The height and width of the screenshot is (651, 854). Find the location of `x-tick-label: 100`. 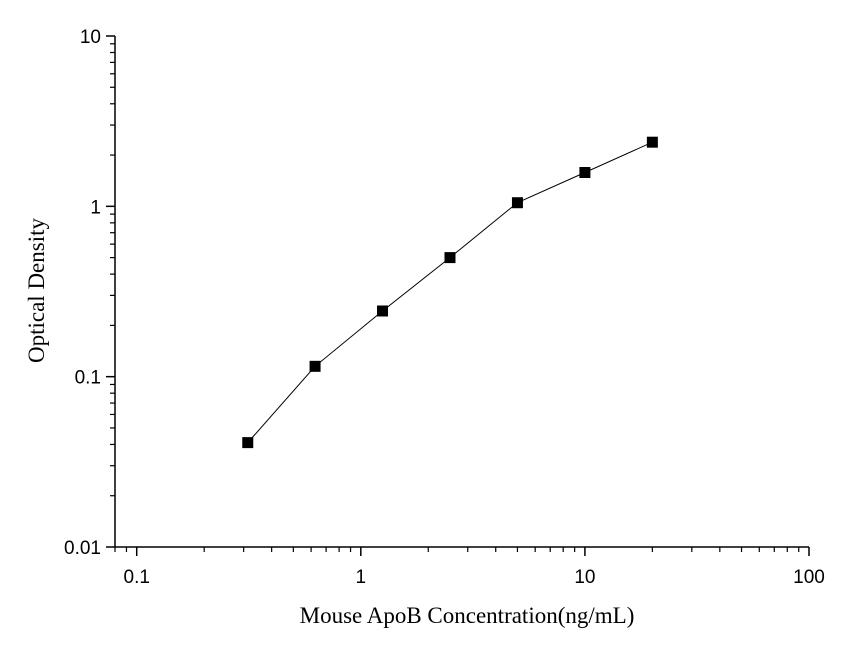

x-tick-label: 100 is located at coordinates (809, 577).